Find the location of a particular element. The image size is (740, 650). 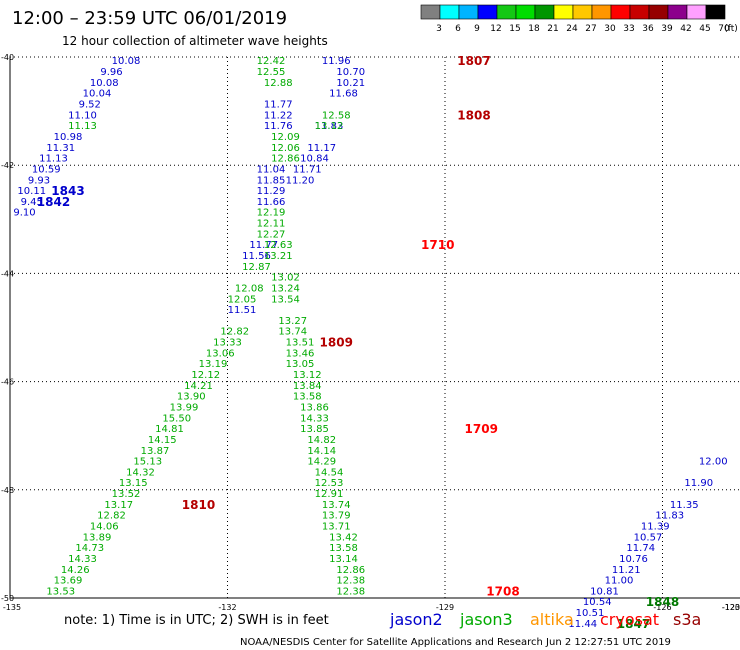

pass-time-label: 1710 is located at coordinates (437, 245).